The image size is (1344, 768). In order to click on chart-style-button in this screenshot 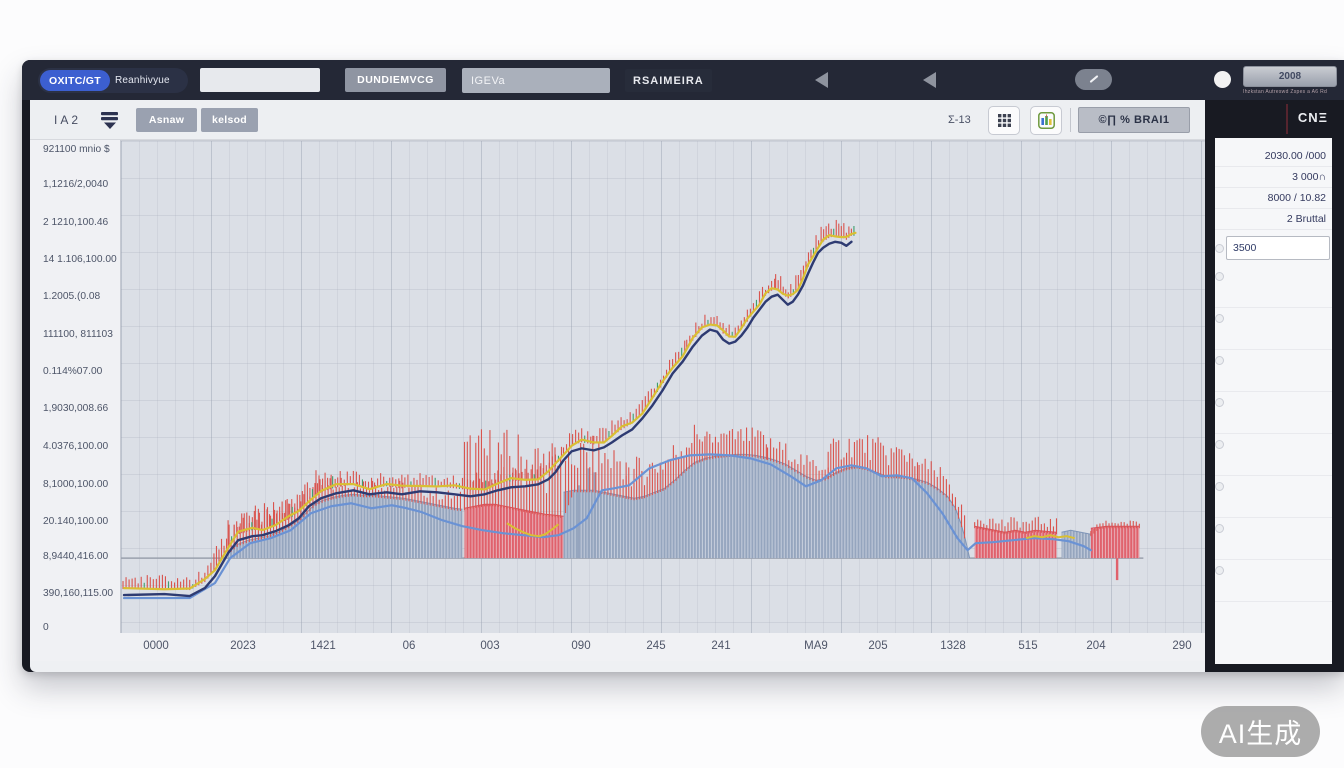, I will do `click(1046, 120)`.